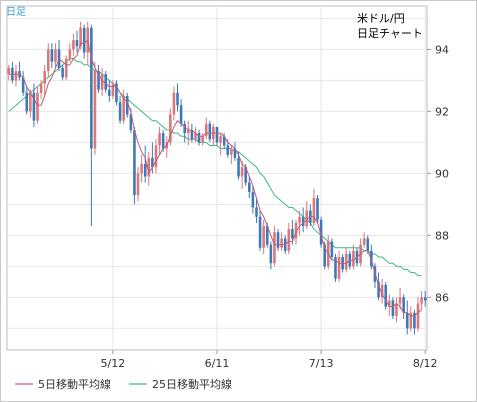  What do you see at coordinates (442, 297) in the screenshot?
I see `y-tick-label: 86` at bounding box center [442, 297].